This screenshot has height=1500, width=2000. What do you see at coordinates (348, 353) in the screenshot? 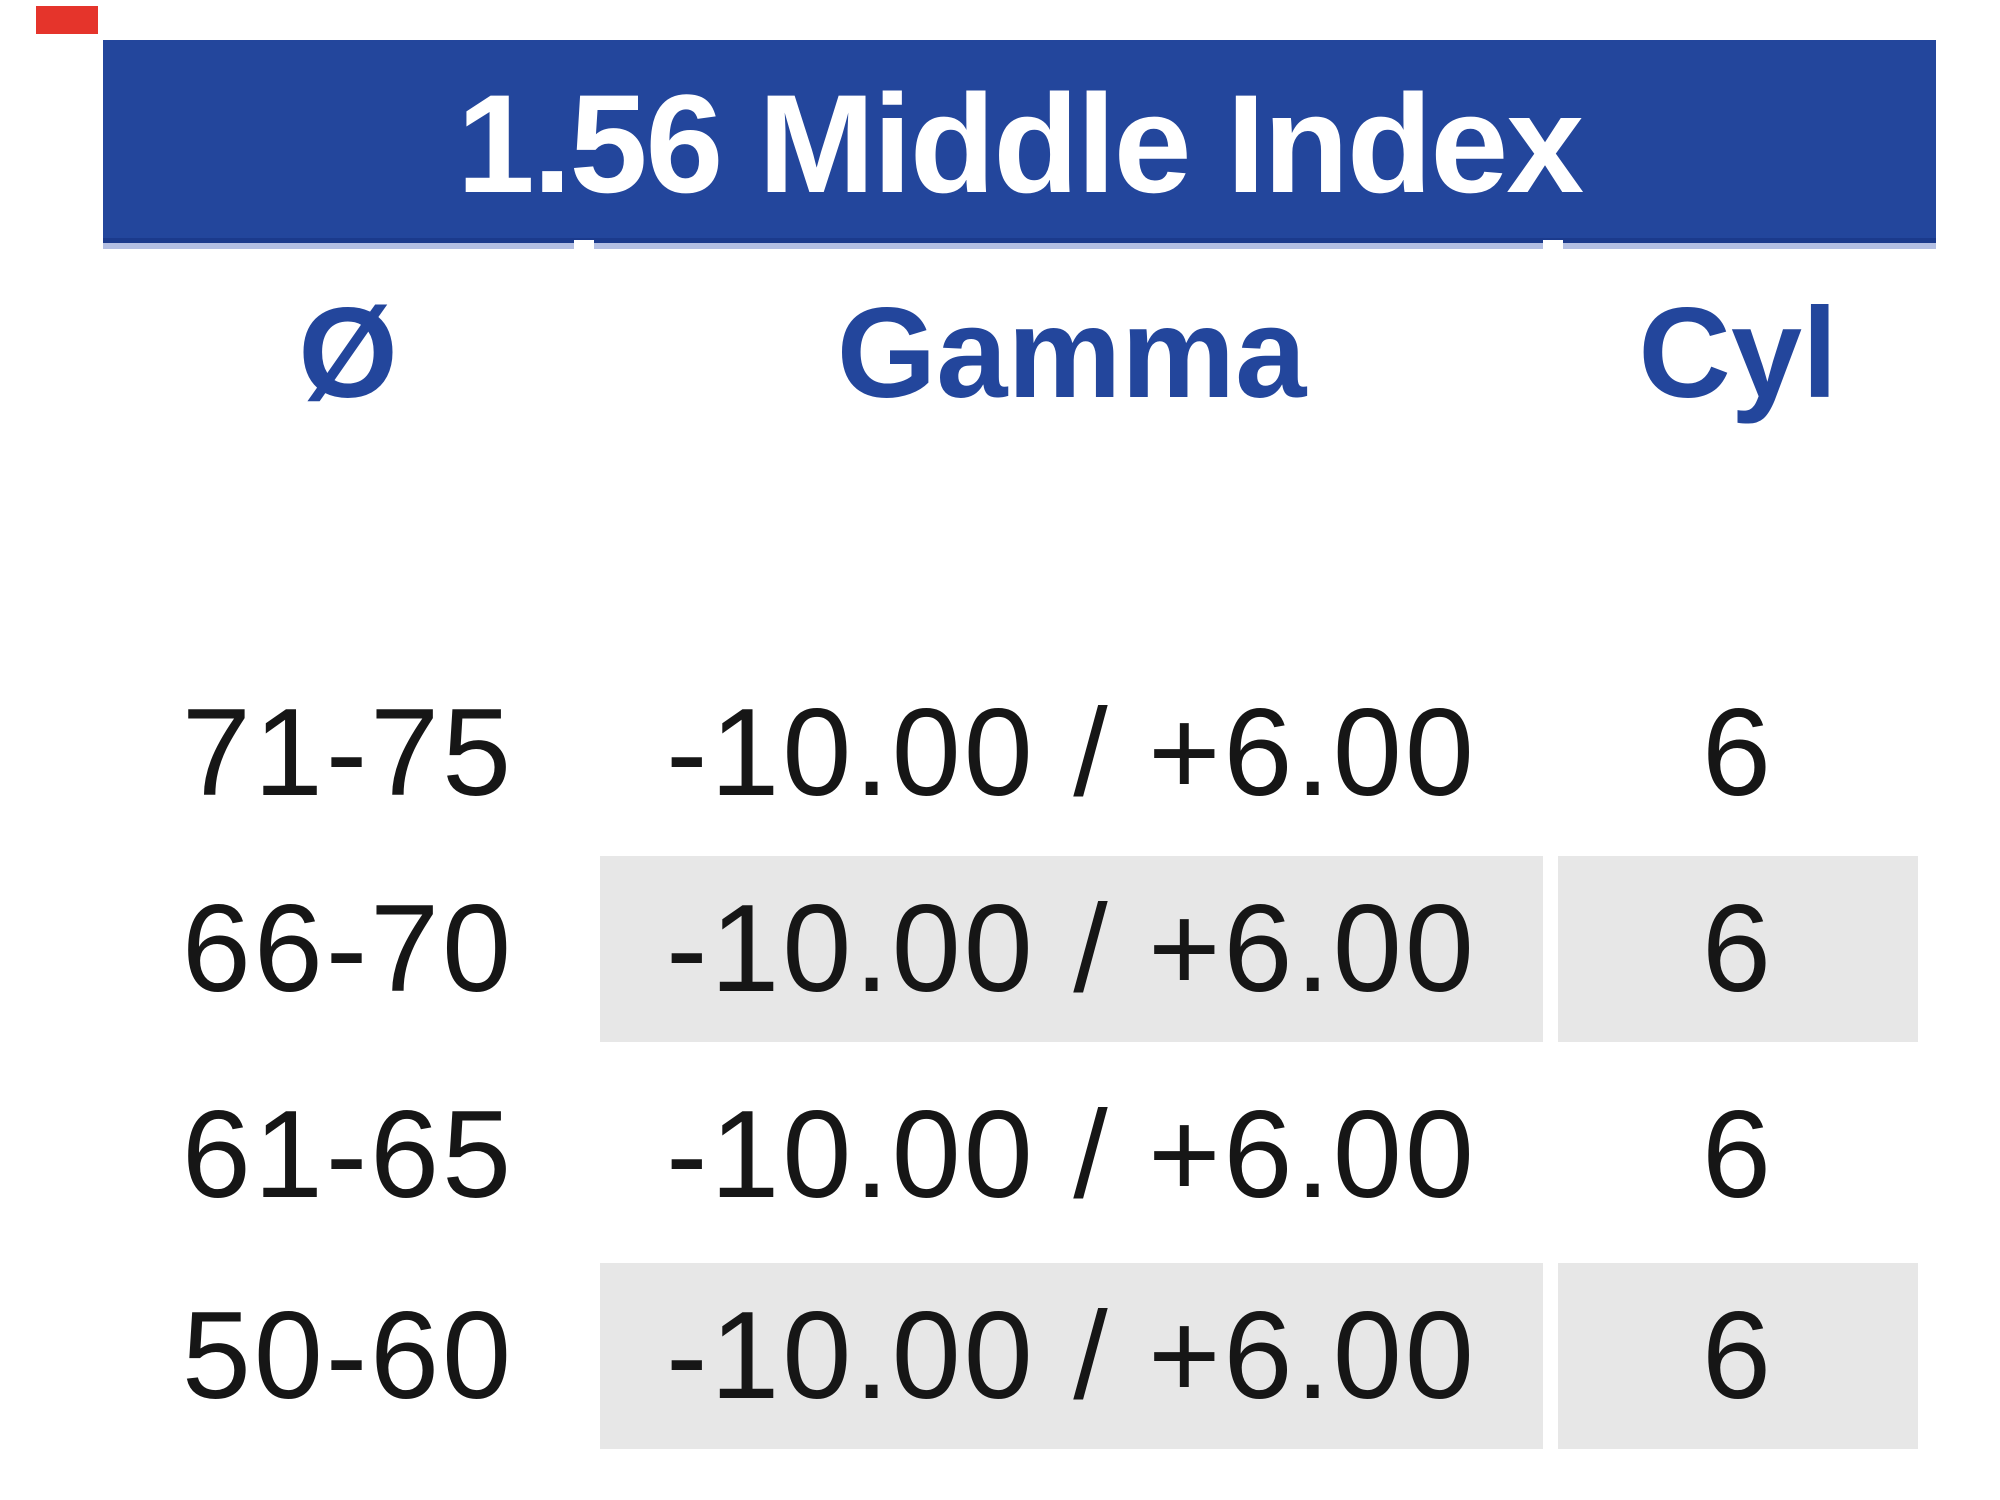
I see `column-header-diameter: Ø` at bounding box center [348, 353].